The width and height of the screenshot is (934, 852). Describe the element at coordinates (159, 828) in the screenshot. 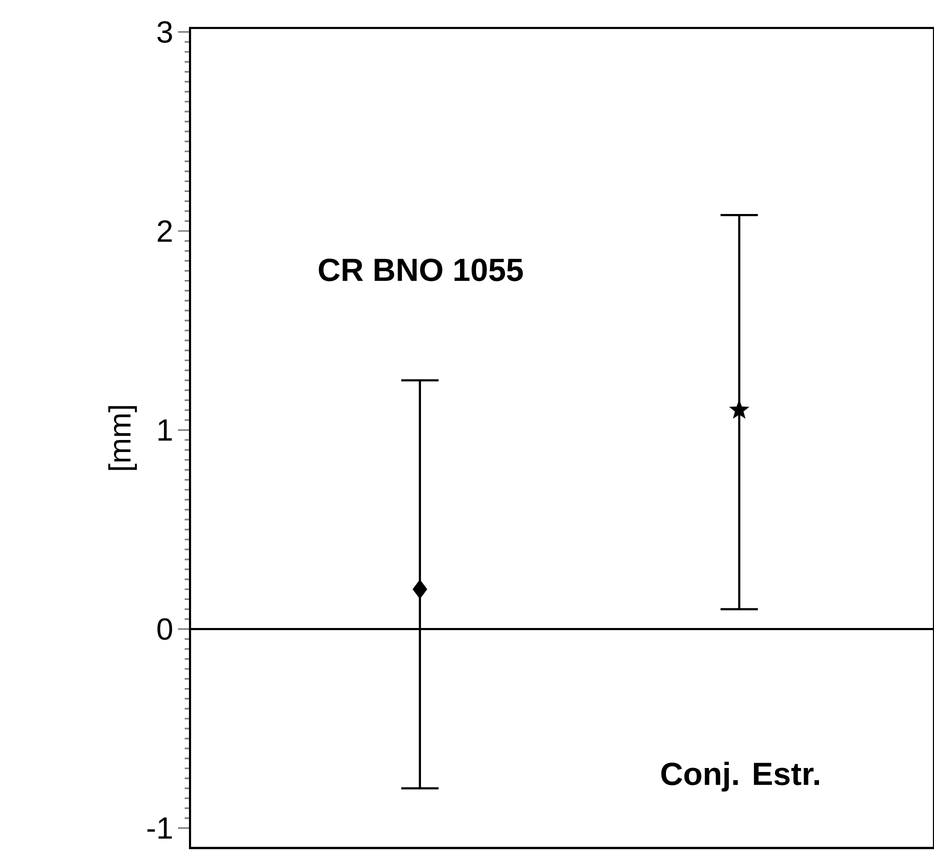

I see `y-tick-label: -1` at that location.